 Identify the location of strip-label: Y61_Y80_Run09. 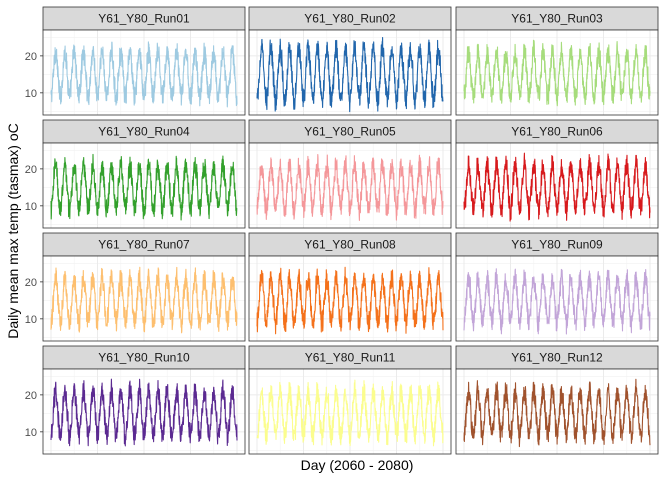
(557, 245).